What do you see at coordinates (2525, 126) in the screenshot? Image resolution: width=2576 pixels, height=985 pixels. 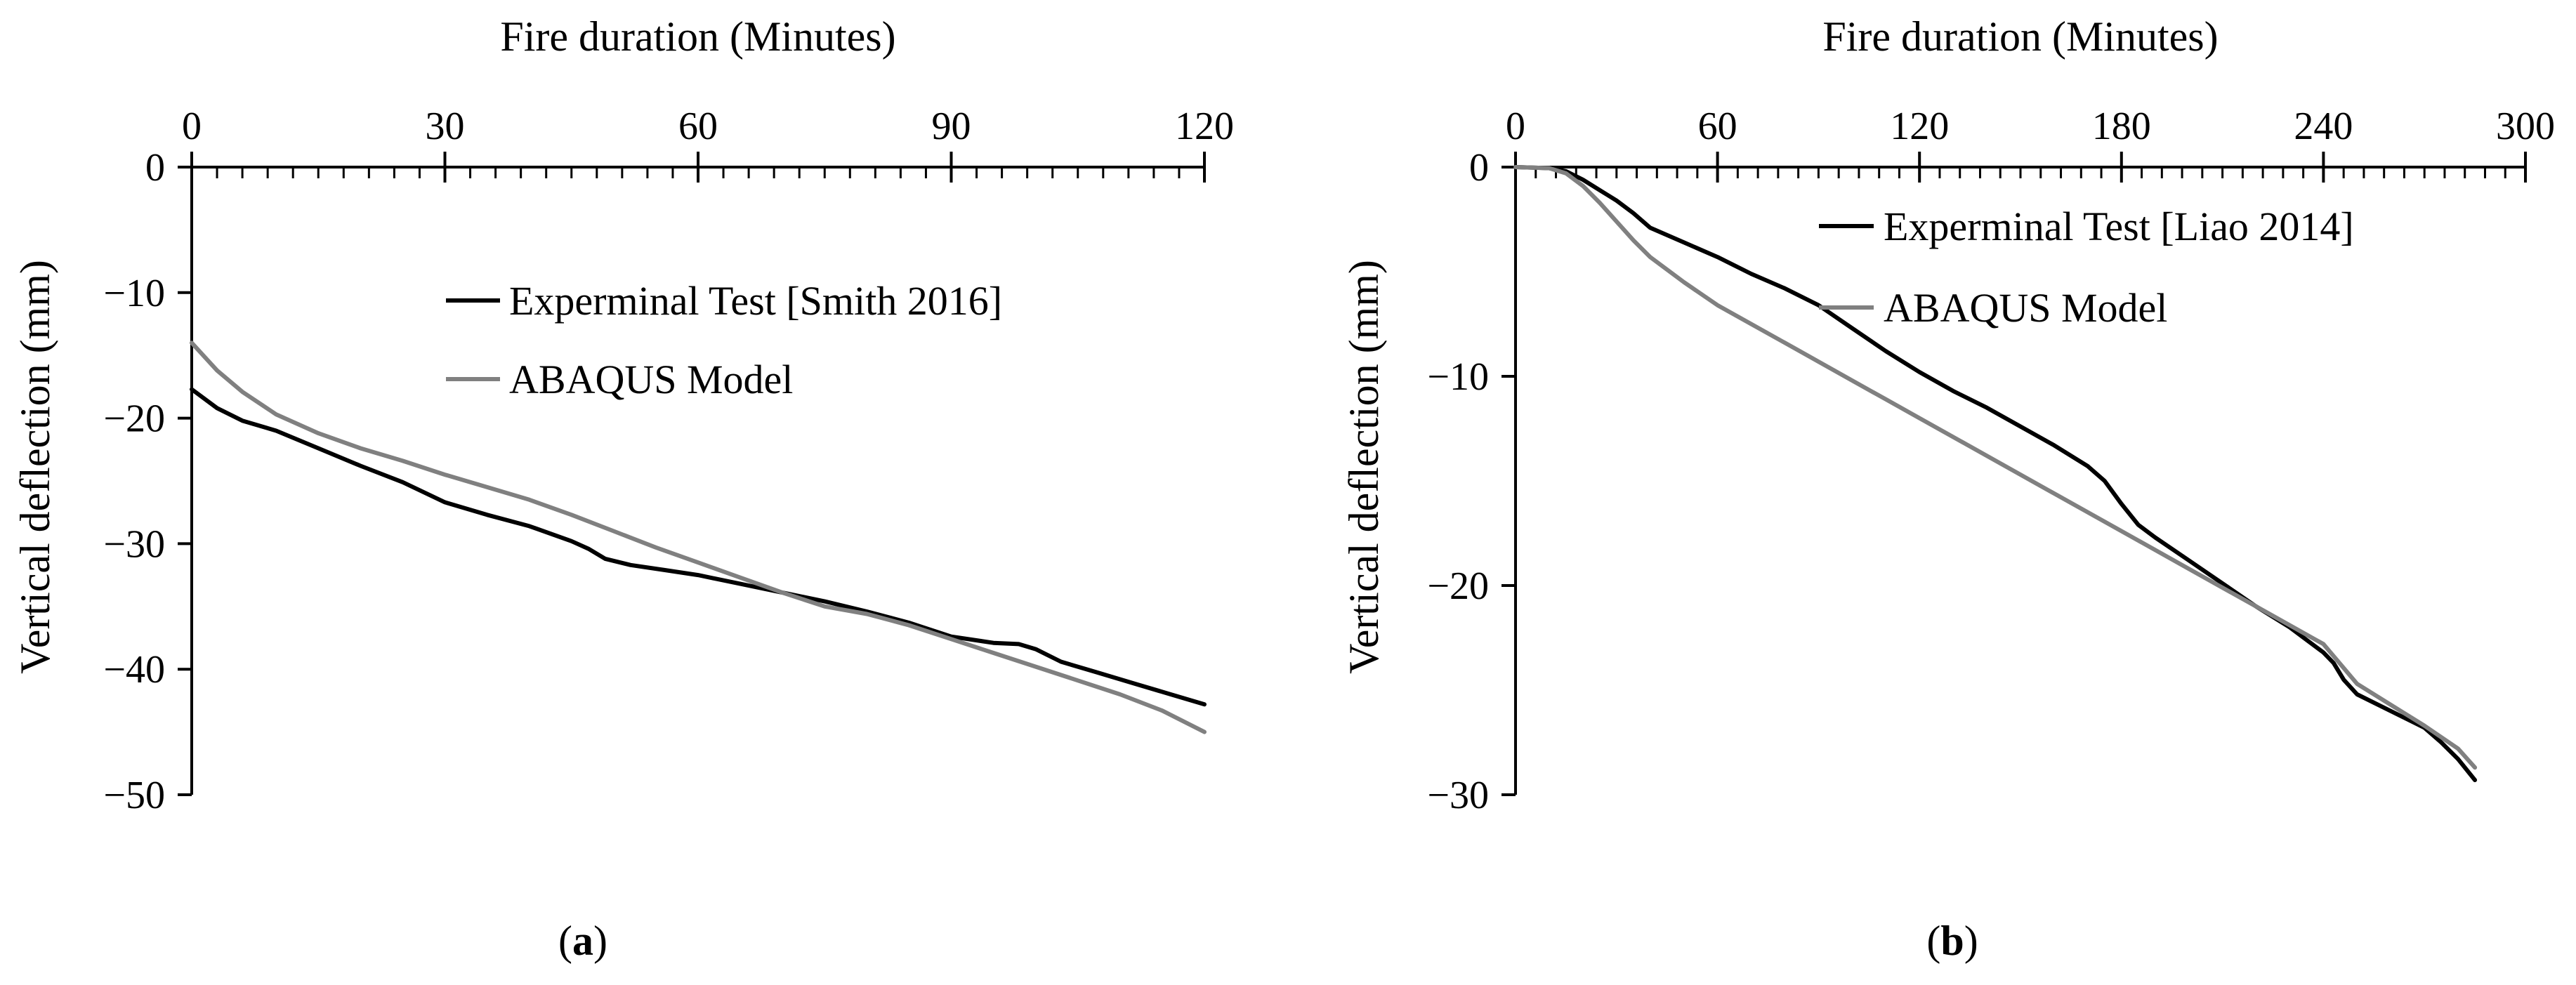 I see `x-tick-label: 300` at bounding box center [2525, 126].